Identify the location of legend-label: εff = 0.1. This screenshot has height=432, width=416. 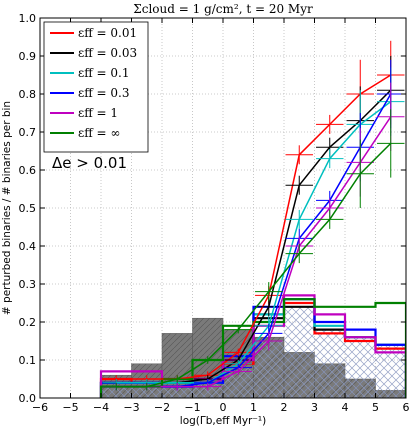
(104, 73).